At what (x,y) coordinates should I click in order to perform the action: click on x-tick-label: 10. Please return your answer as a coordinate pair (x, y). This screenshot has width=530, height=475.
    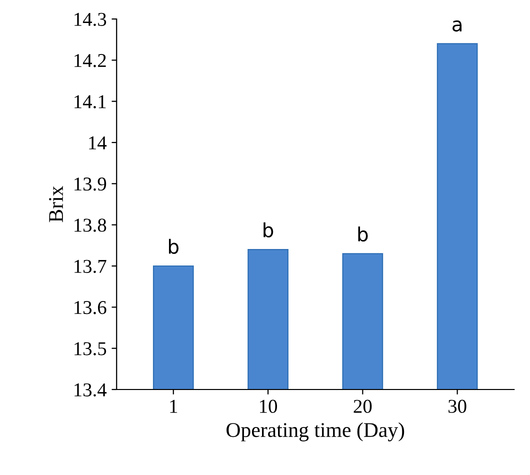
    Looking at the image, I should click on (269, 406).